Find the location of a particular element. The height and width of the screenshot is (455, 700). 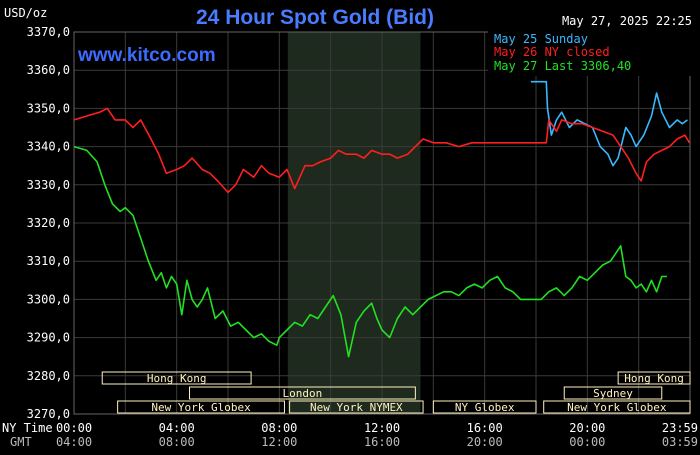

y-tick-label: 3310,0 is located at coordinates (48, 261).